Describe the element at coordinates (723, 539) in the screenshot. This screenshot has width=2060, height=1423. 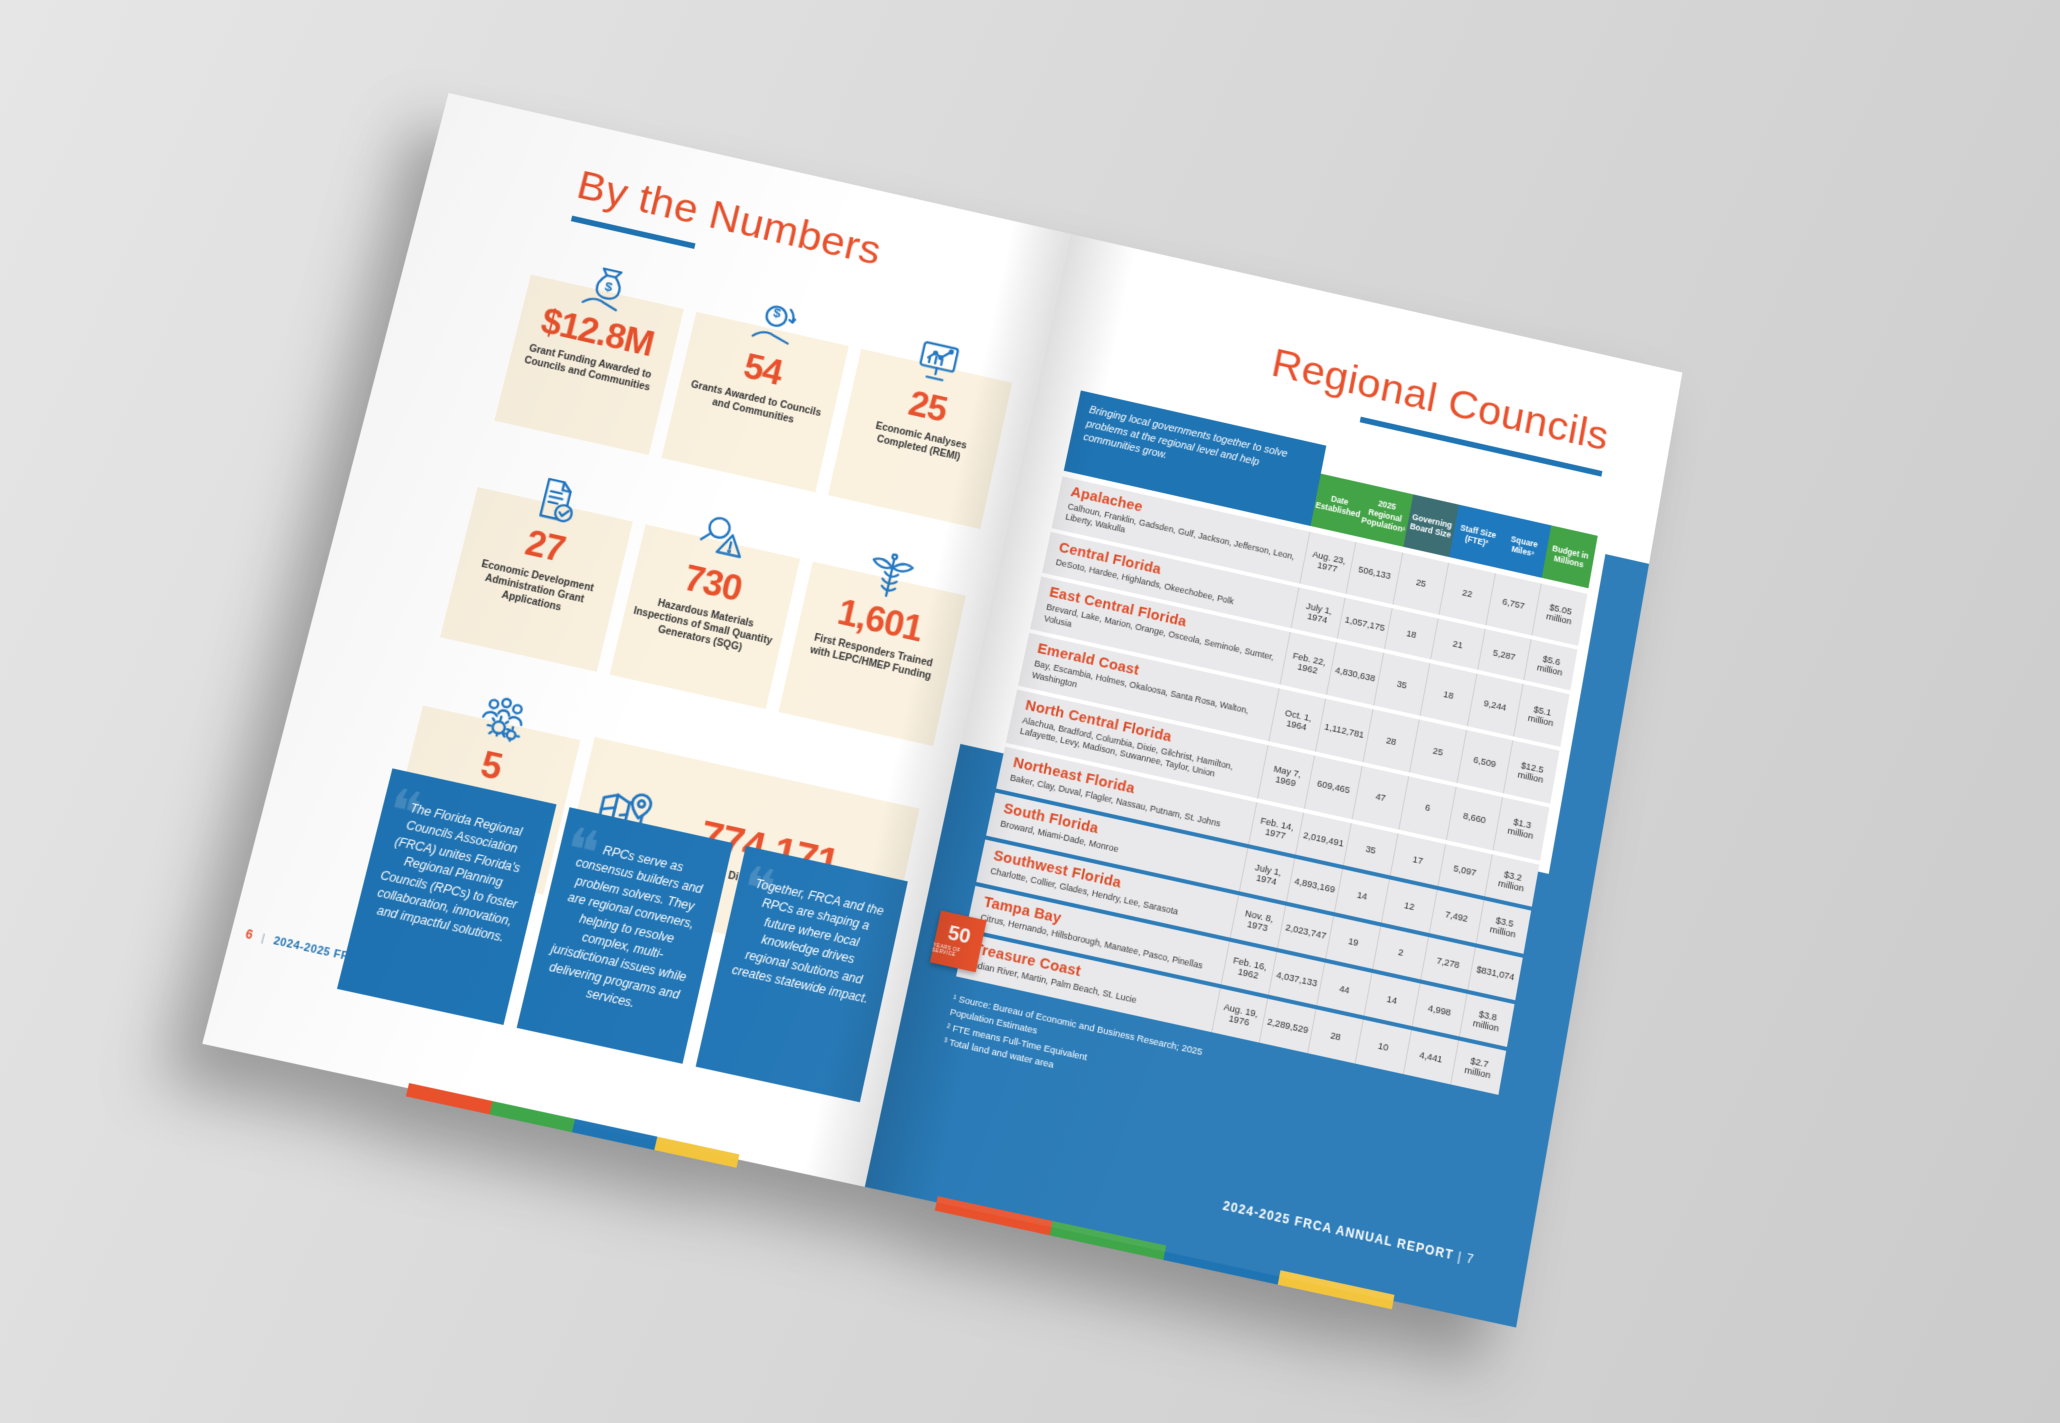
I see `magnifier-warning-icon` at that location.